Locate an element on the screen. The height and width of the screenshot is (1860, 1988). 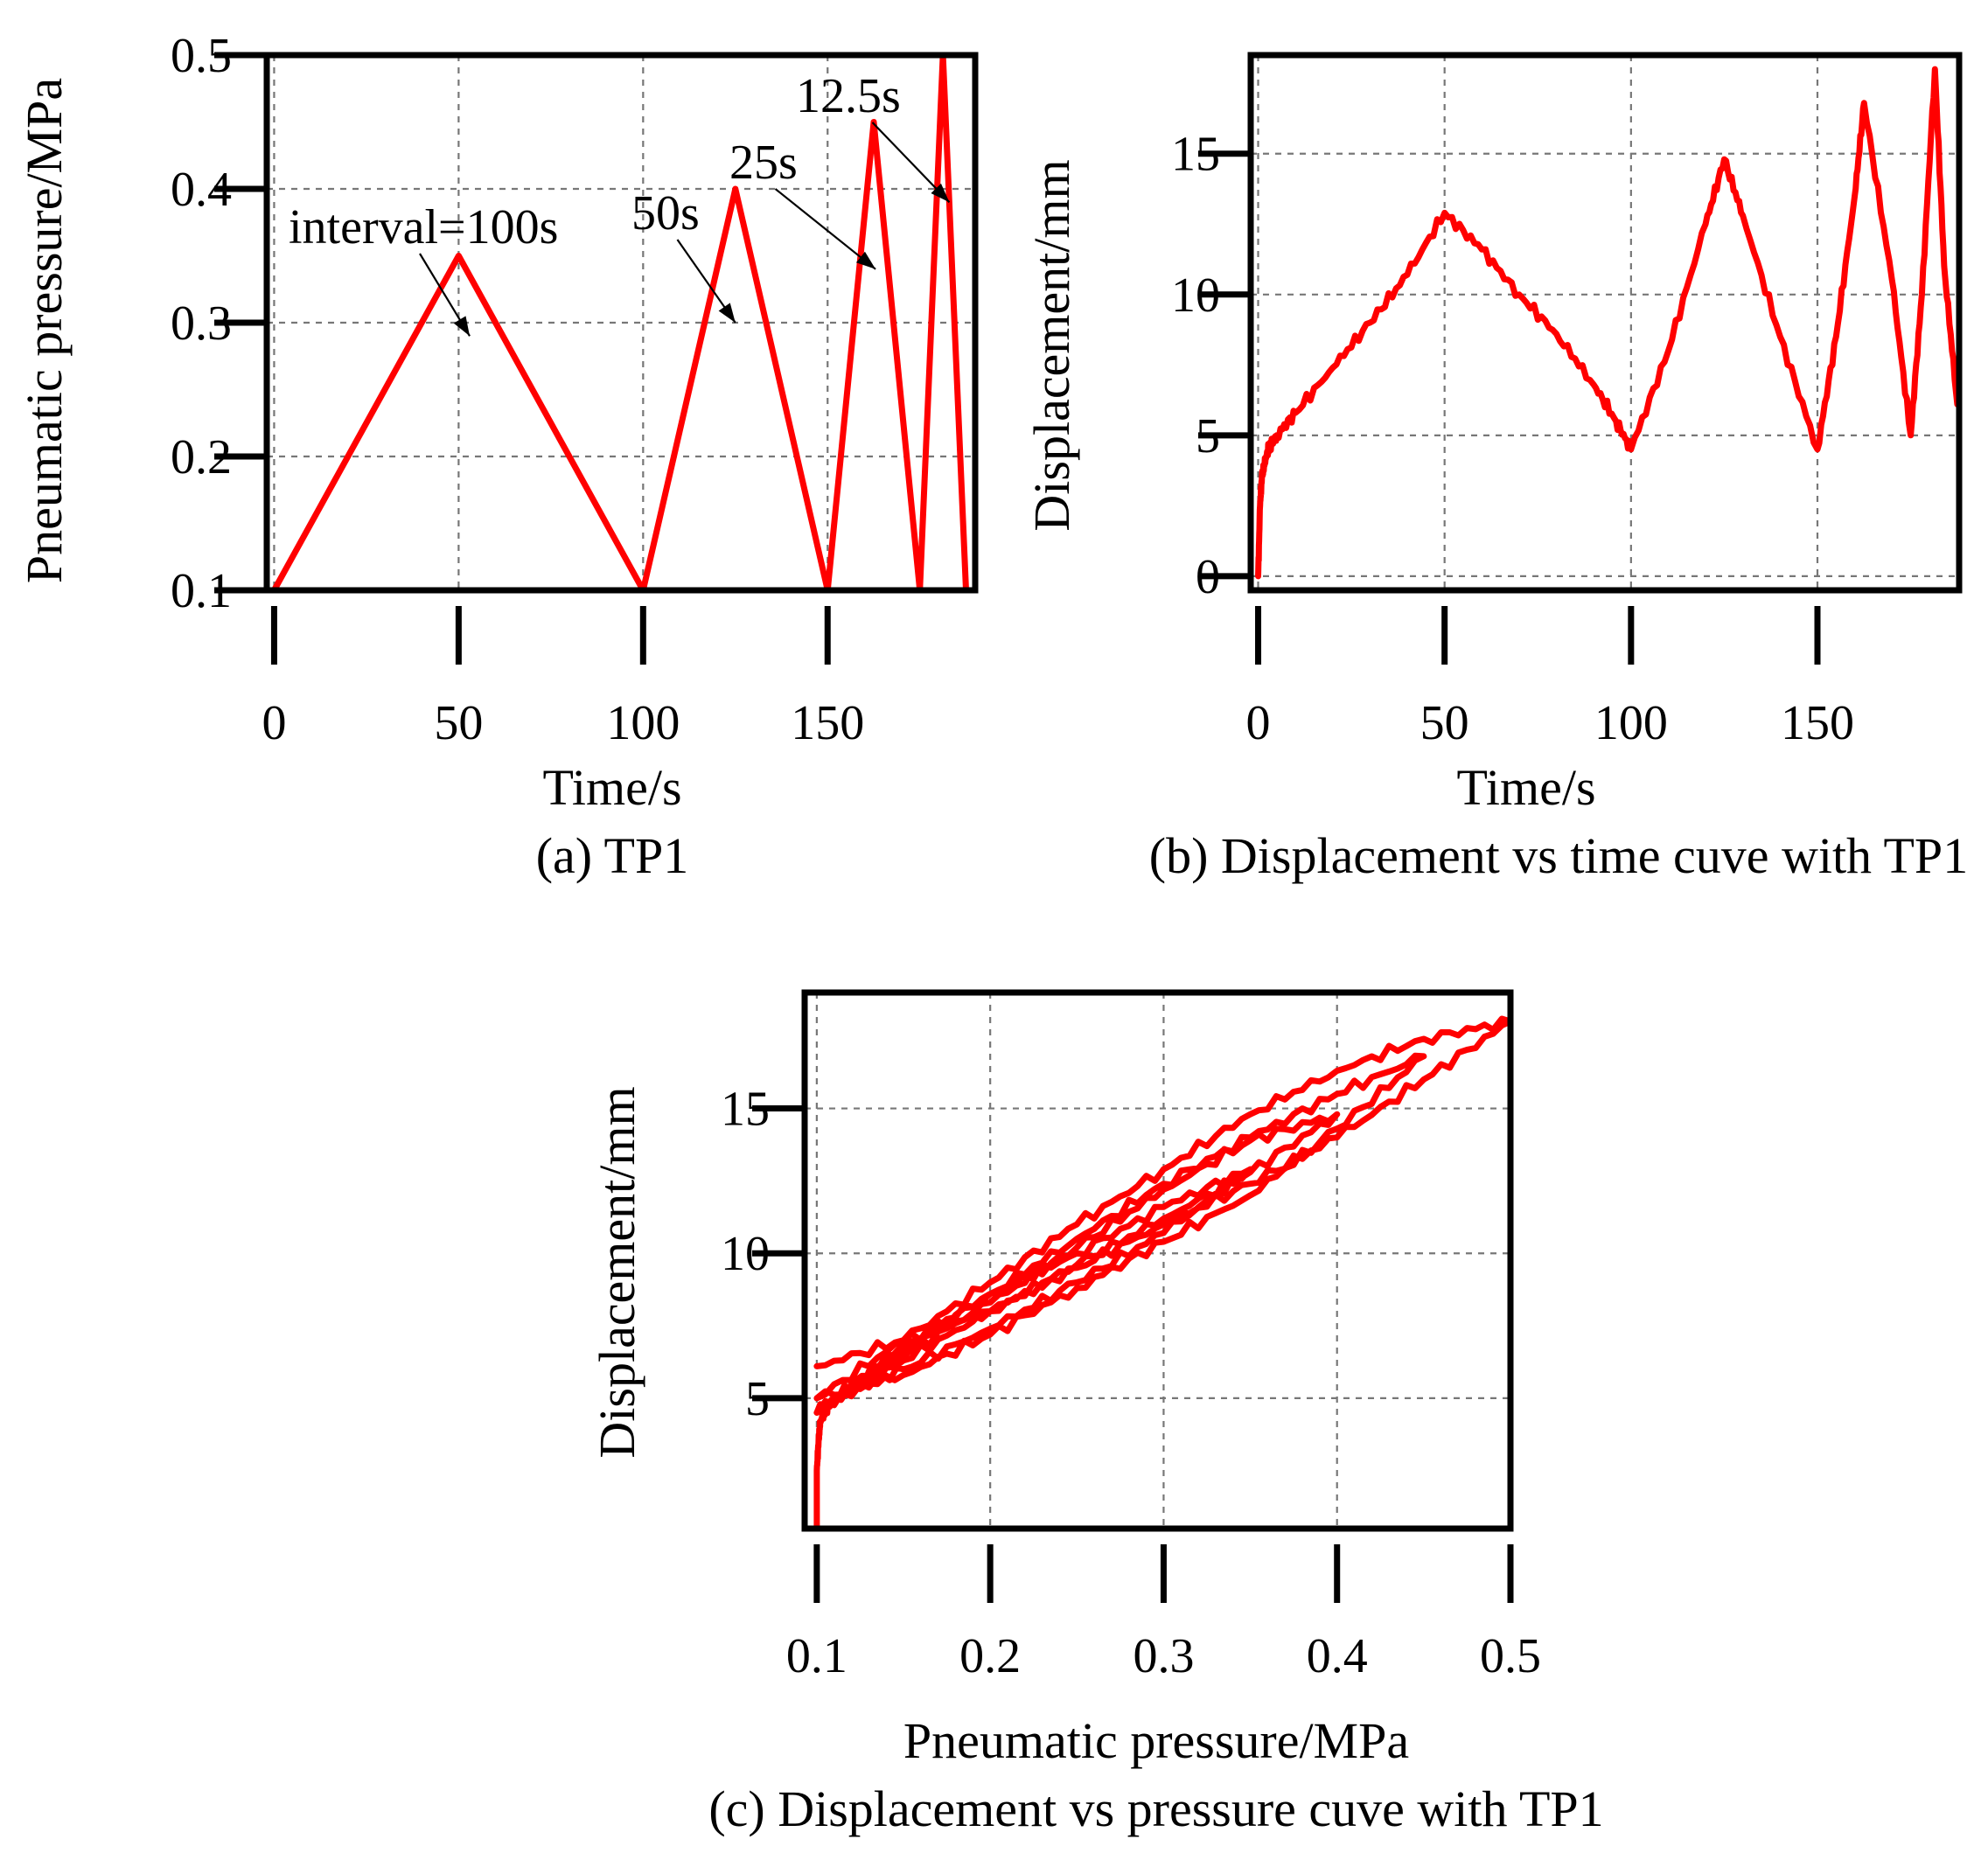
panel-b-xtick-label-2: 100 is located at coordinates (1631, 723).